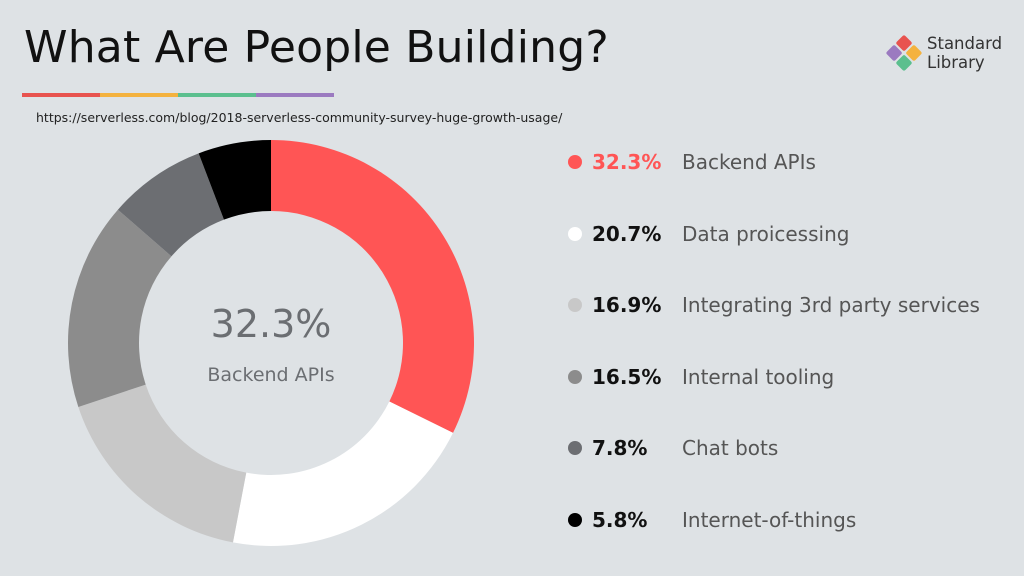 This screenshot has height=576, width=1024. What do you see at coordinates (766, 233) in the screenshot?
I see `legend-label: Data proicessing` at bounding box center [766, 233].